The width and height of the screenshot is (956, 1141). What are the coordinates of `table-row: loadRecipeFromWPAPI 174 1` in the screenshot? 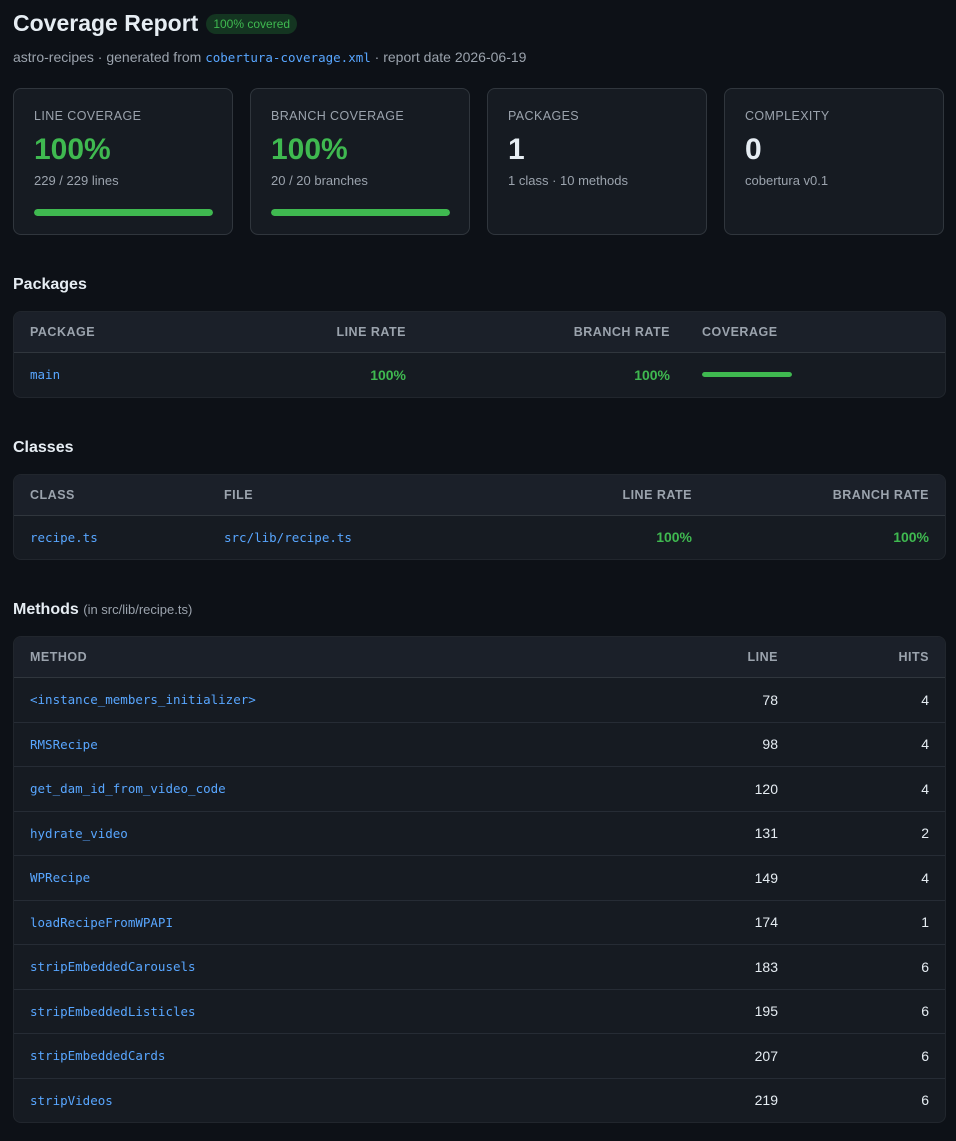 It's located at (479, 923).